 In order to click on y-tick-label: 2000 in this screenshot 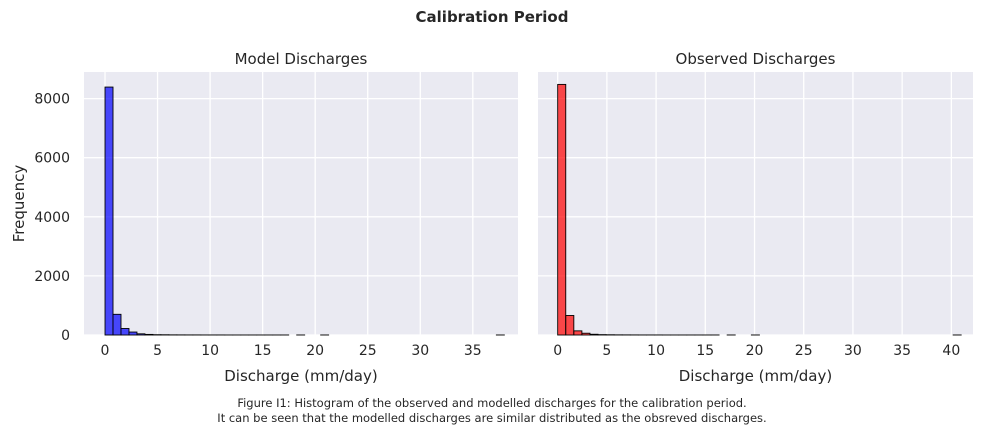, I will do `click(52, 277)`.